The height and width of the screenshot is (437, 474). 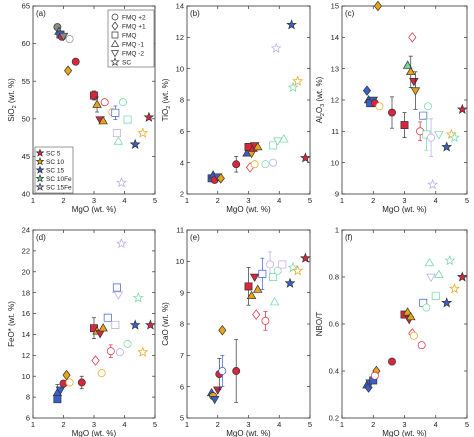 I want to click on x-tick-label: 3, so click(x=248, y=200).